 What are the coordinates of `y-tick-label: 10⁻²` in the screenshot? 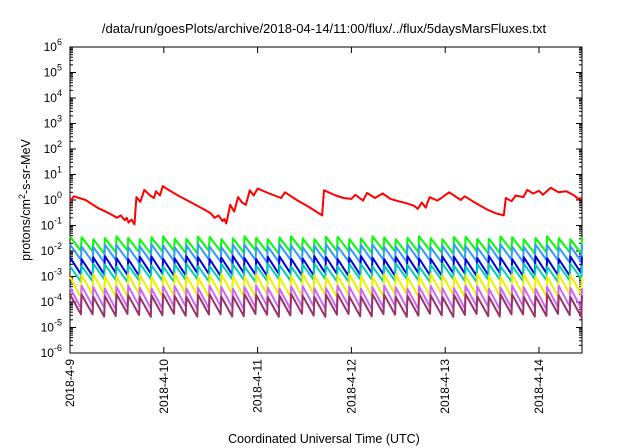 It's located at (51, 249).